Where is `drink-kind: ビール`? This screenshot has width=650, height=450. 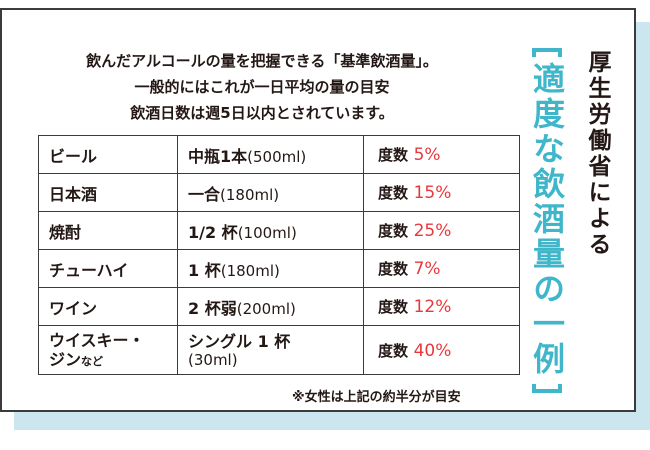
drink-kind: ビール is located at coordinates (108, 154).